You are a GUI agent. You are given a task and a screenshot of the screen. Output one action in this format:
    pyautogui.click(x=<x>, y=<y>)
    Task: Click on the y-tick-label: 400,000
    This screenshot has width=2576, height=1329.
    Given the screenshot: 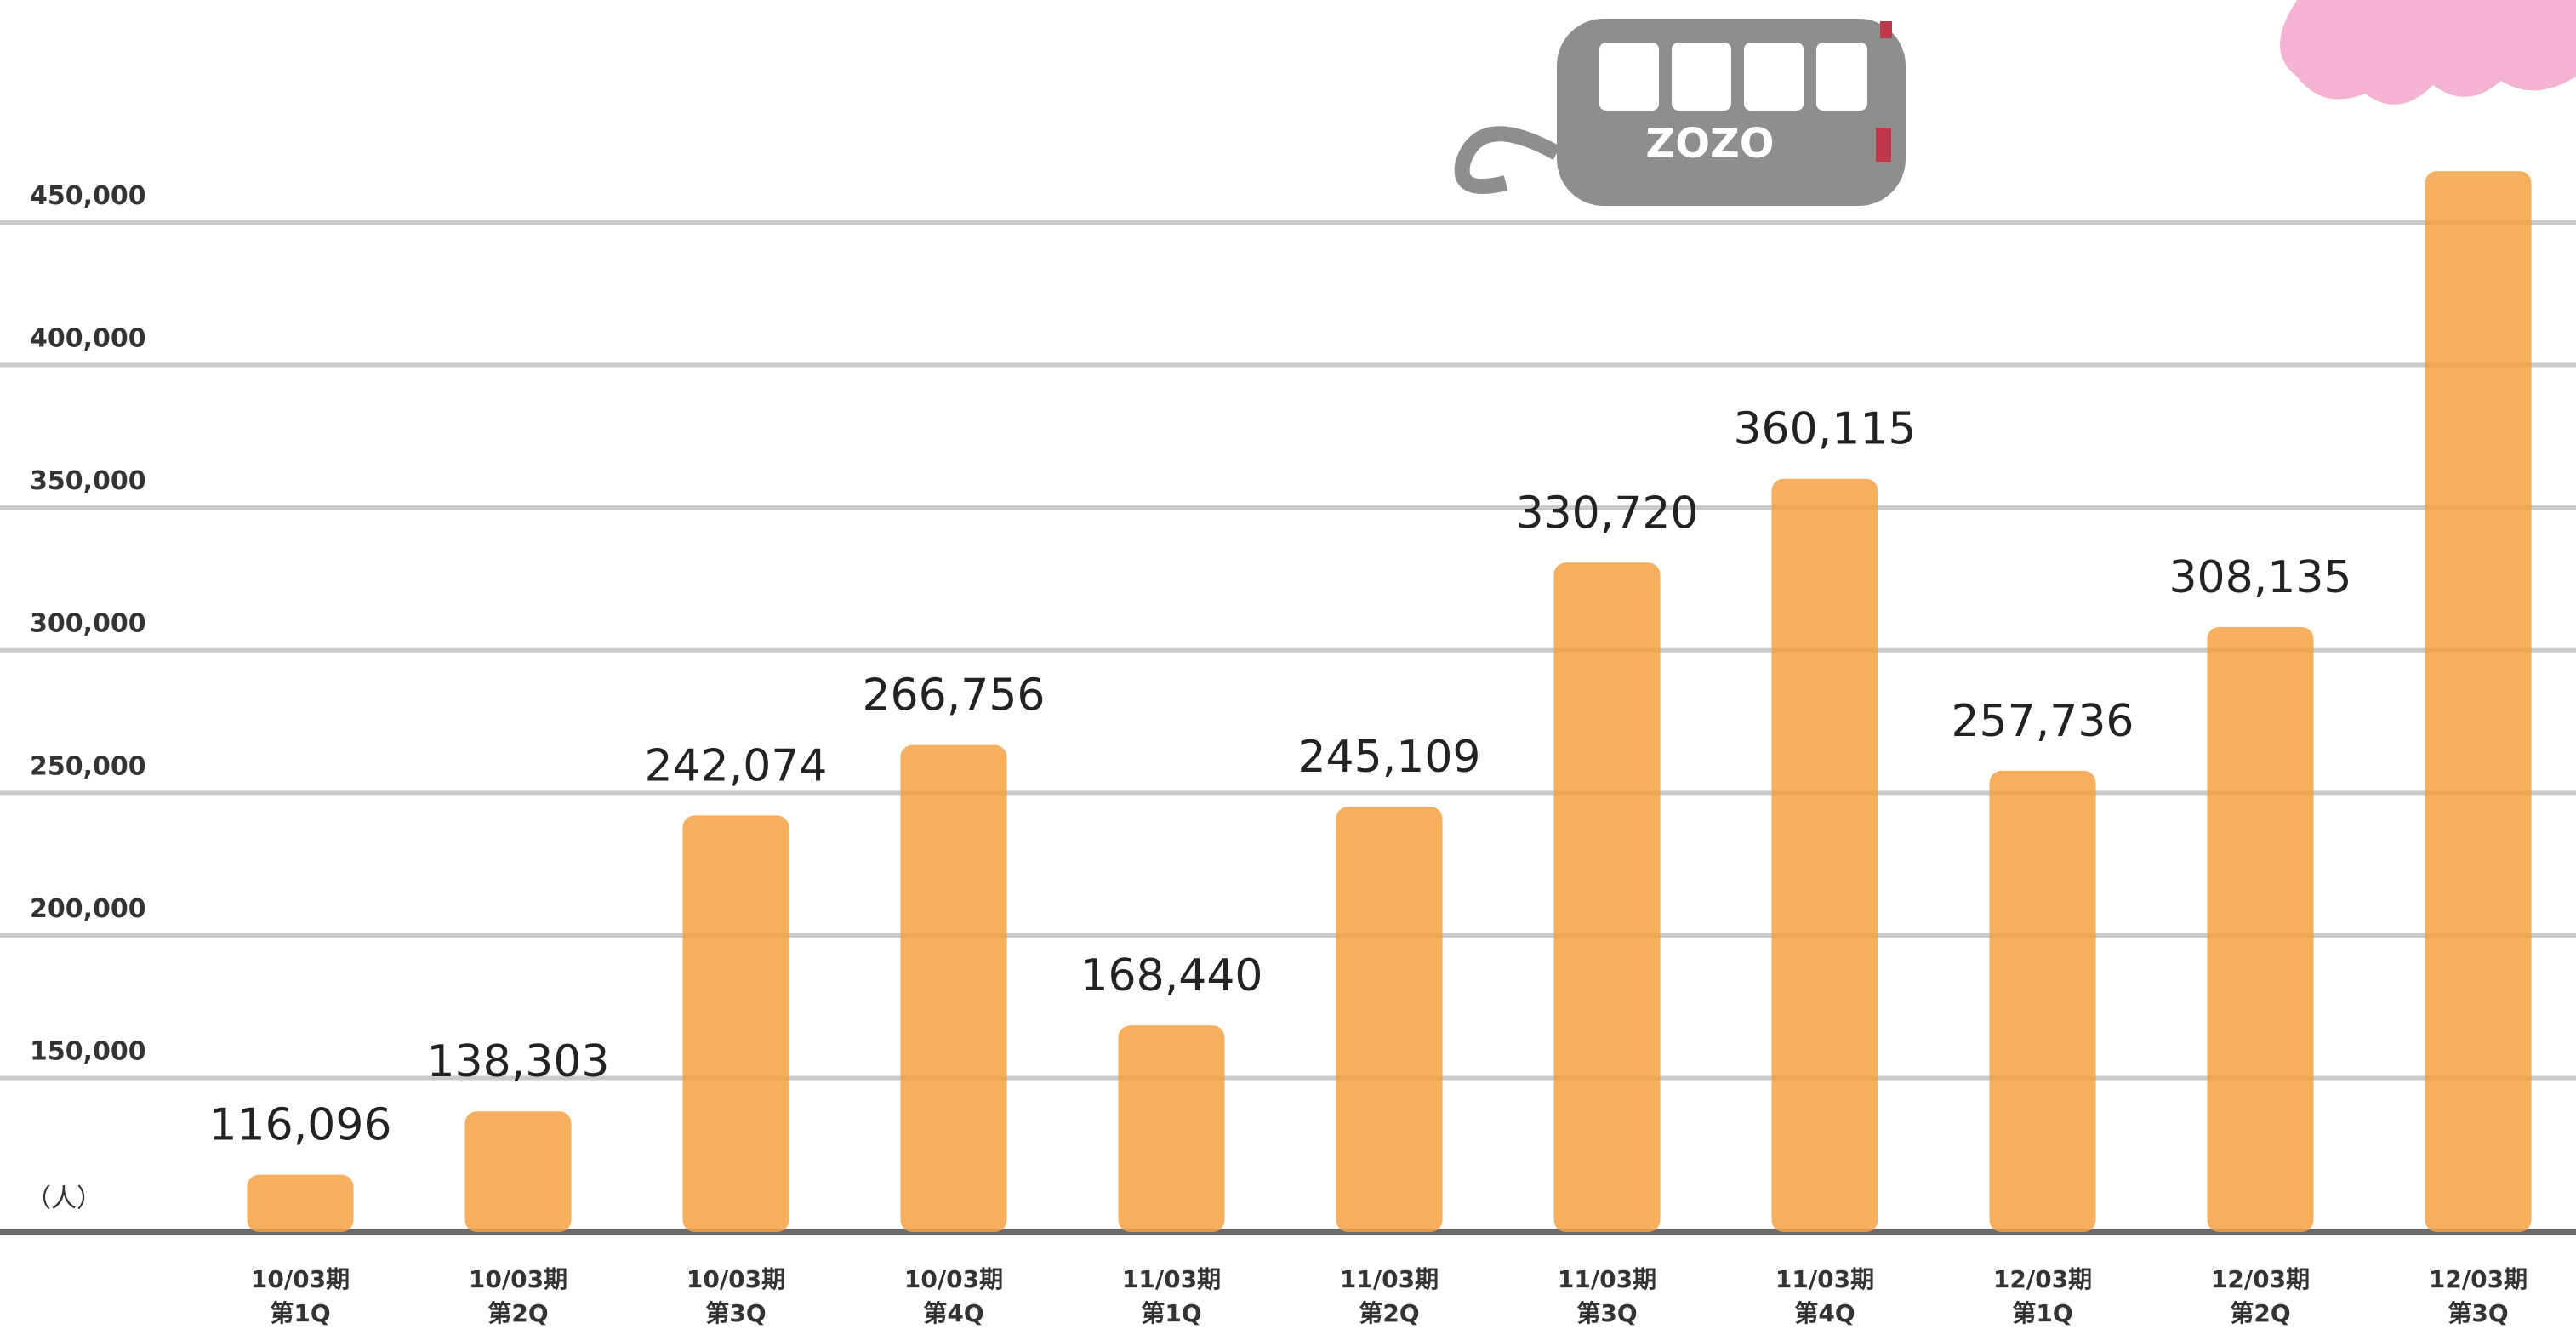 What is the action you would take?
    pyautogui.click(x=88, y=339)
    